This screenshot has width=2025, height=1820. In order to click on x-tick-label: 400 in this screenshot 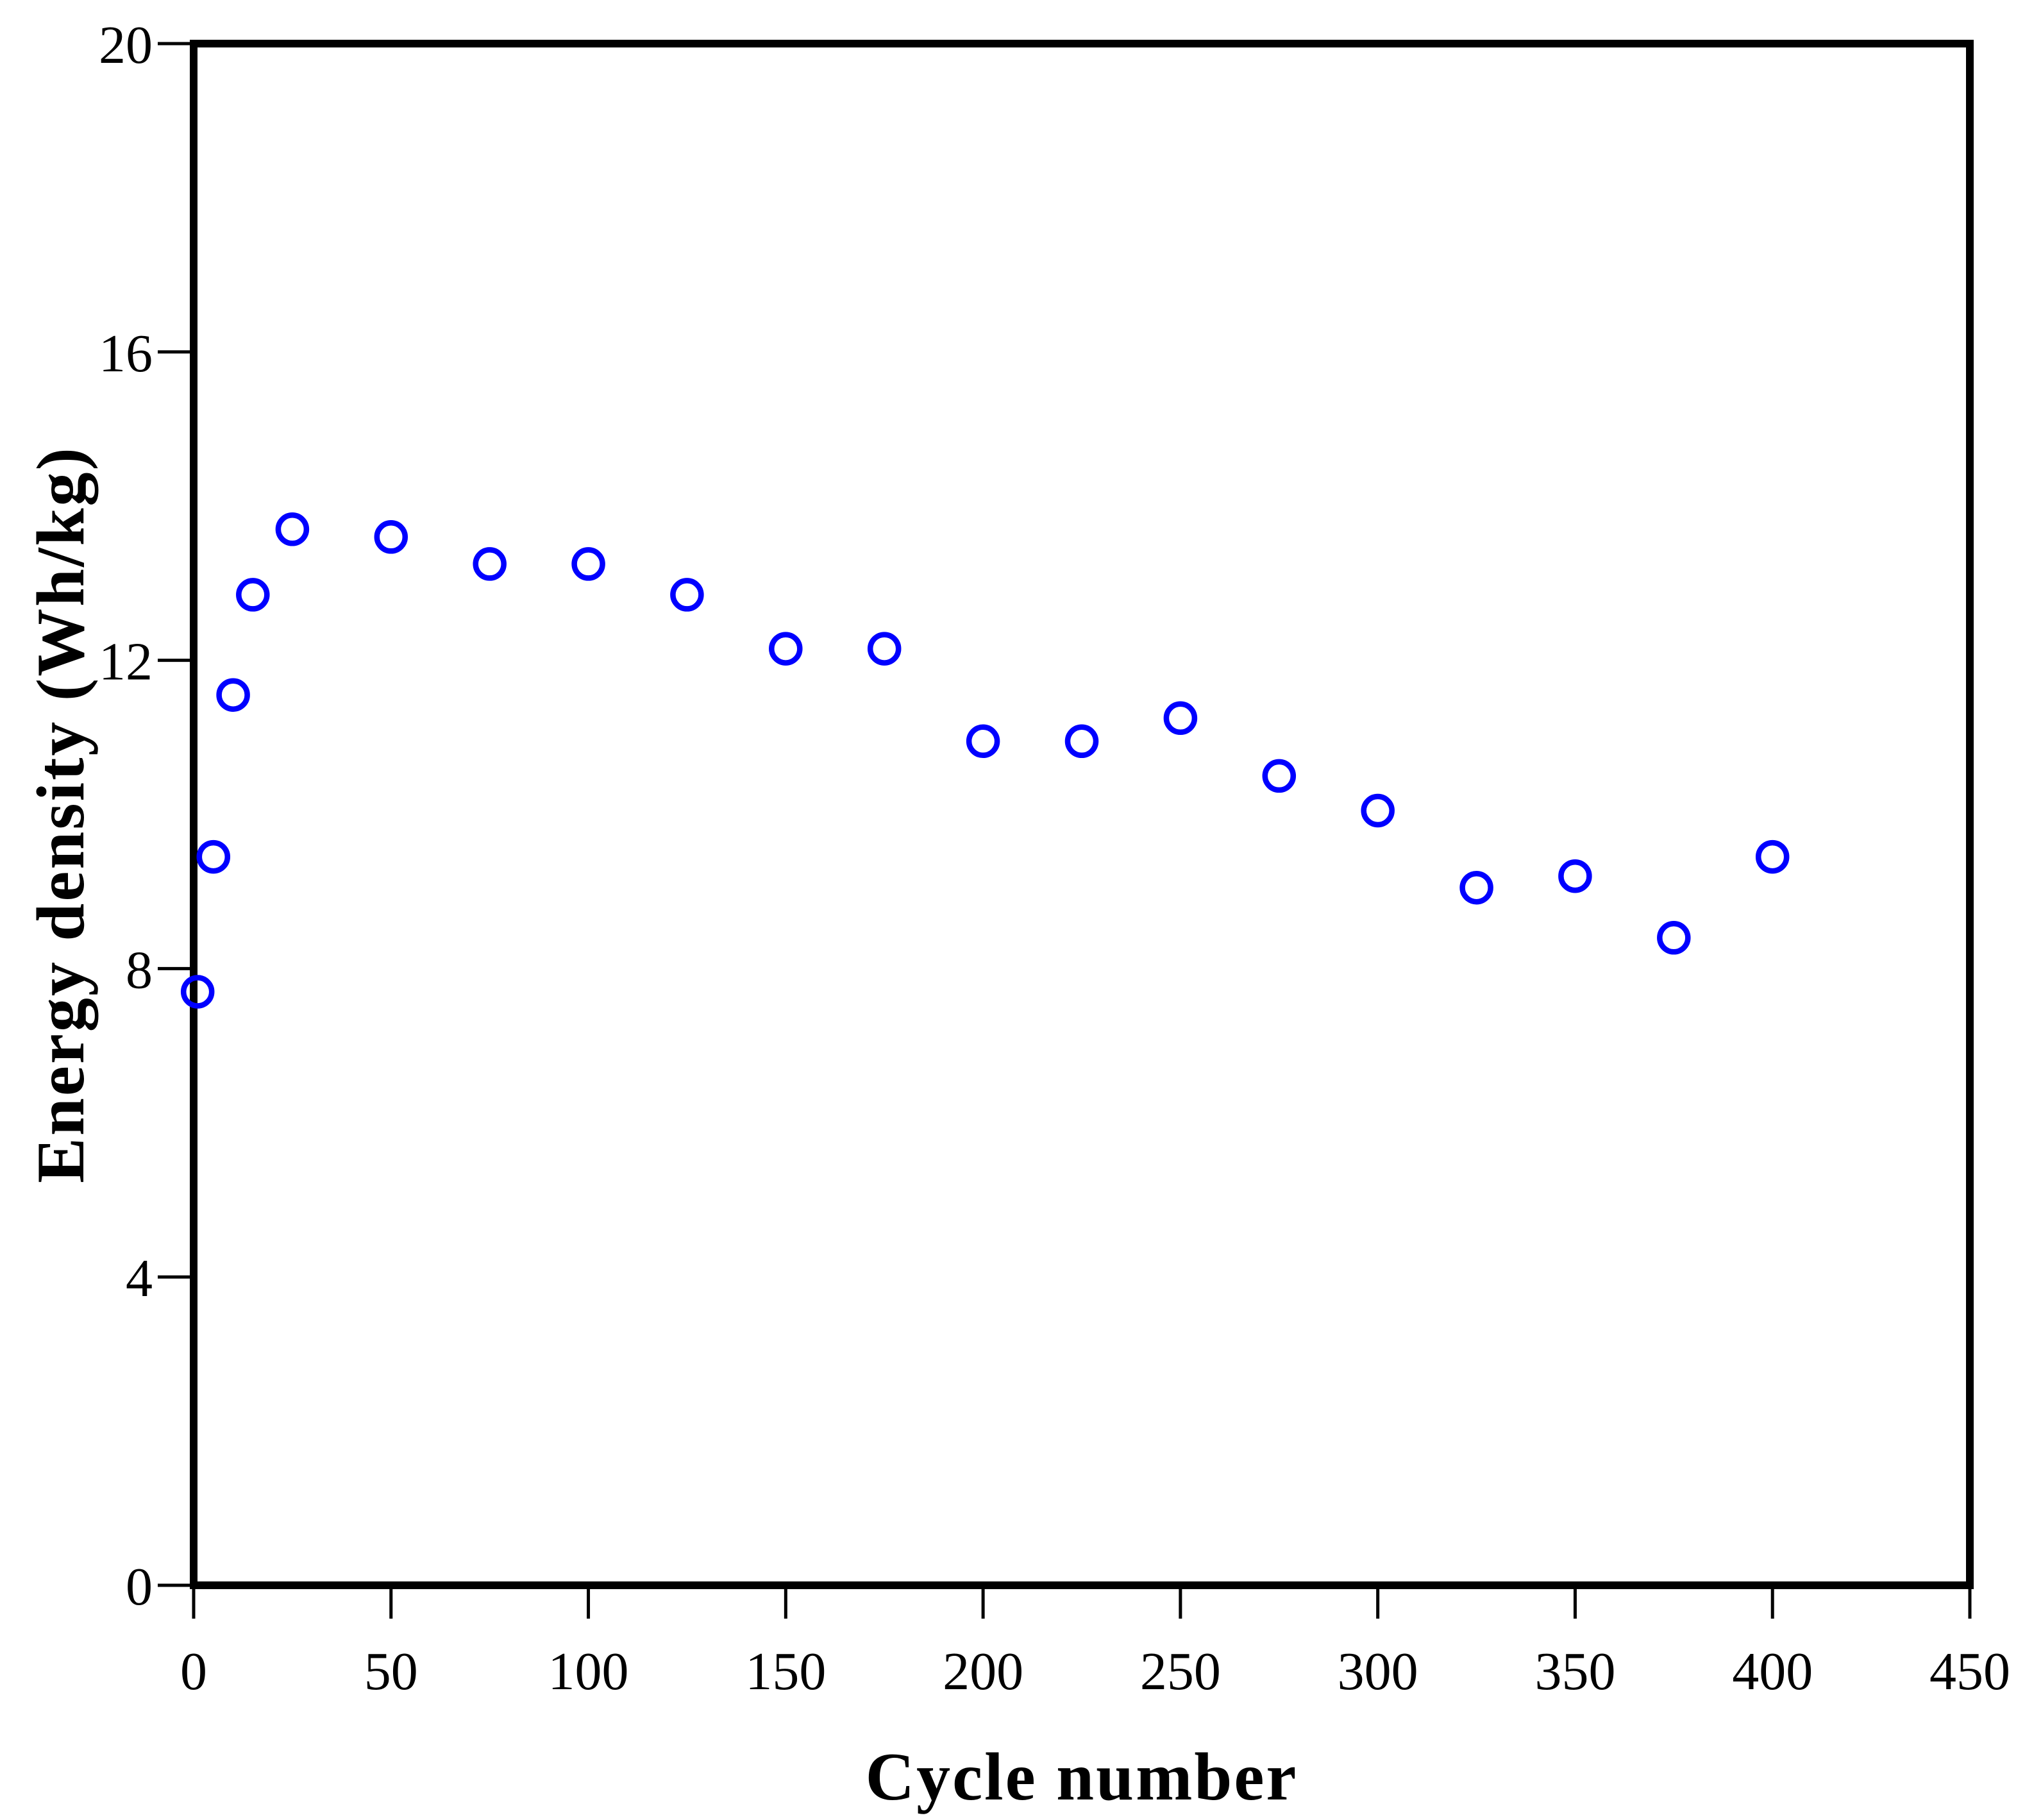, I will do `click(1773, 1671)`.